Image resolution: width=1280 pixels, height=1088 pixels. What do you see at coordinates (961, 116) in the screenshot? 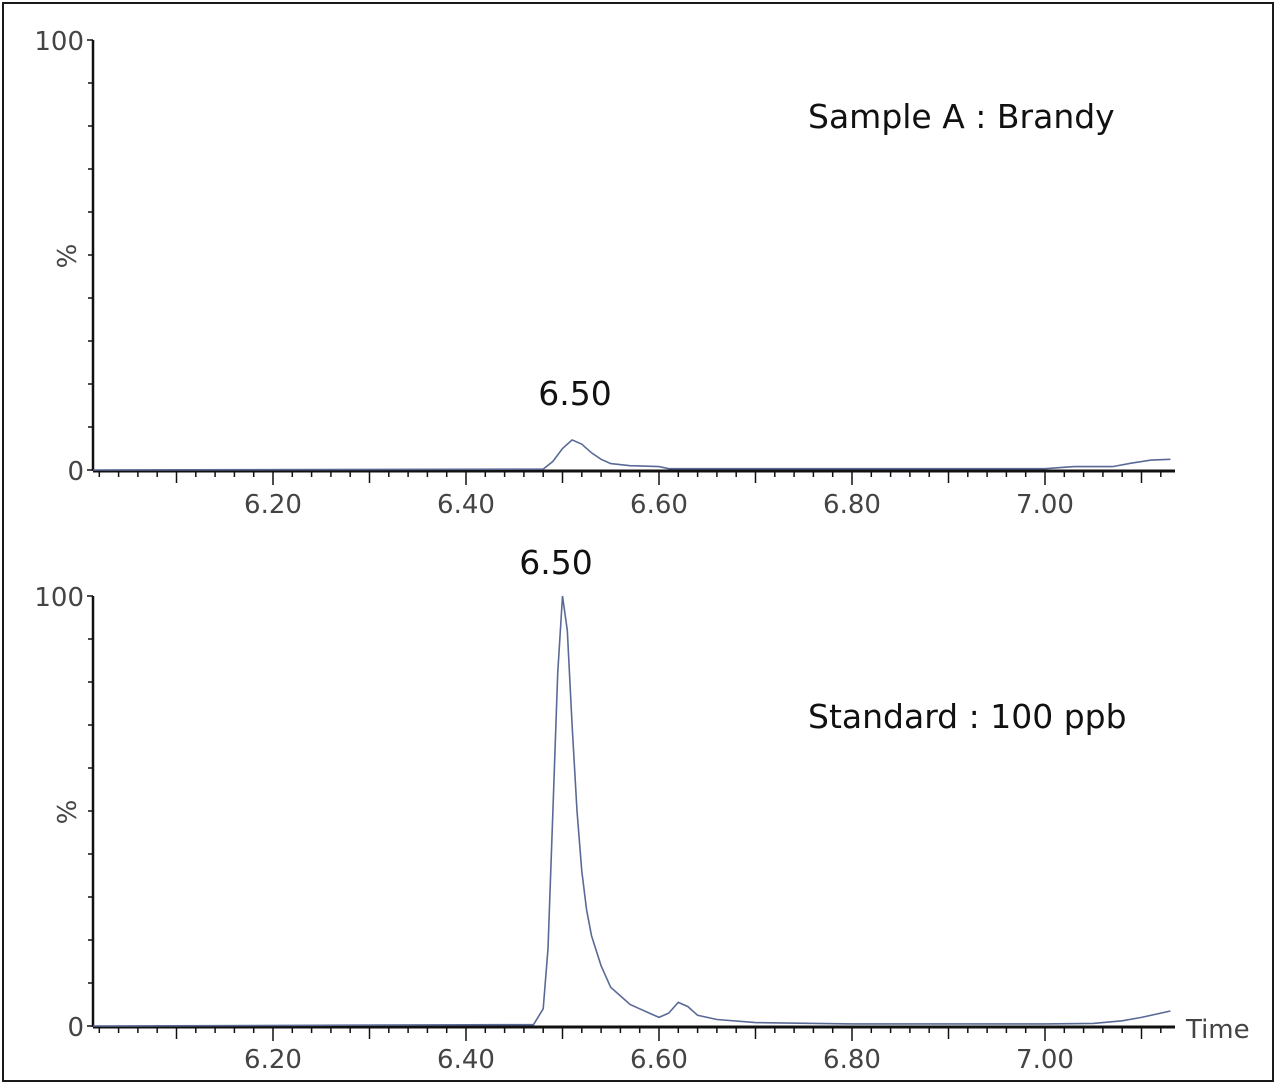
I see `panel-label: Sample A : Brandy` at bounding box center [961, 116].